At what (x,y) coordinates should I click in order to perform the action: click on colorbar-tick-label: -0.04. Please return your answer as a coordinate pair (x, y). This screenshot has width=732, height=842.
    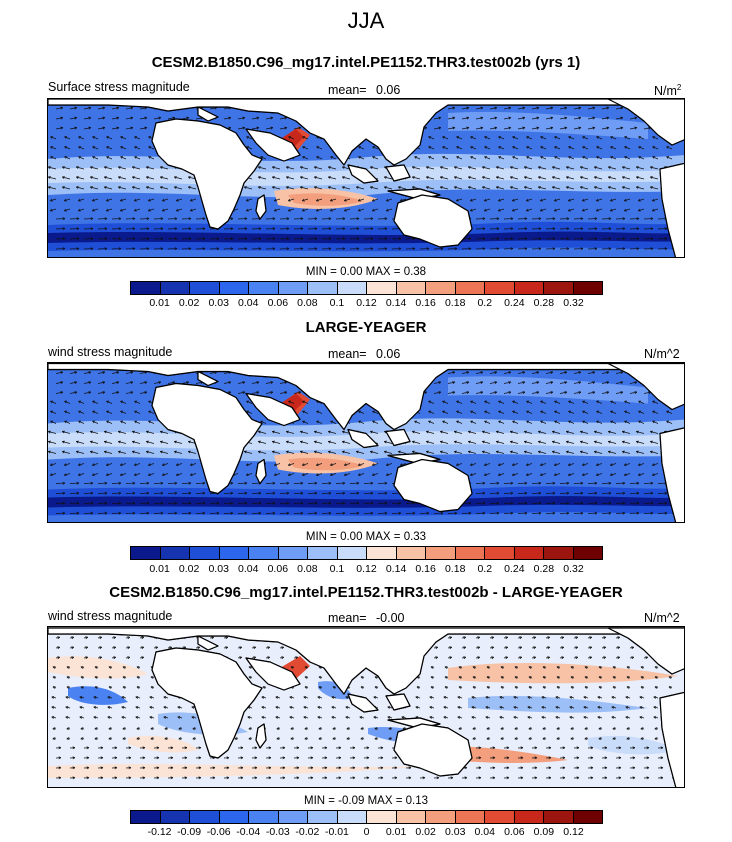
    Looking at the image, I should click on (248, 832).